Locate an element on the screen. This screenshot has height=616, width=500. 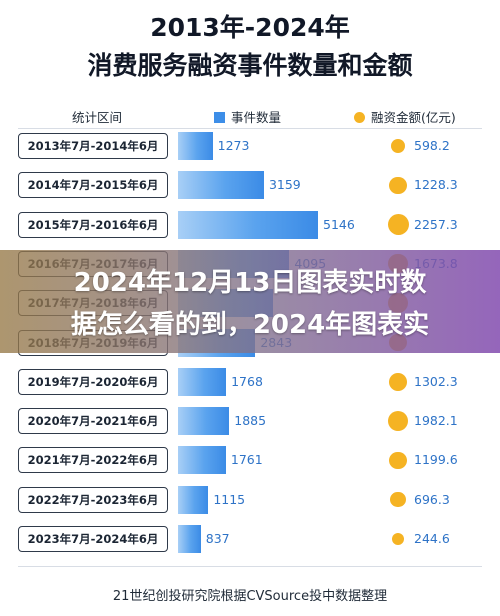
amount-value-label: 1982.1 is located at coordinates (436, 421).